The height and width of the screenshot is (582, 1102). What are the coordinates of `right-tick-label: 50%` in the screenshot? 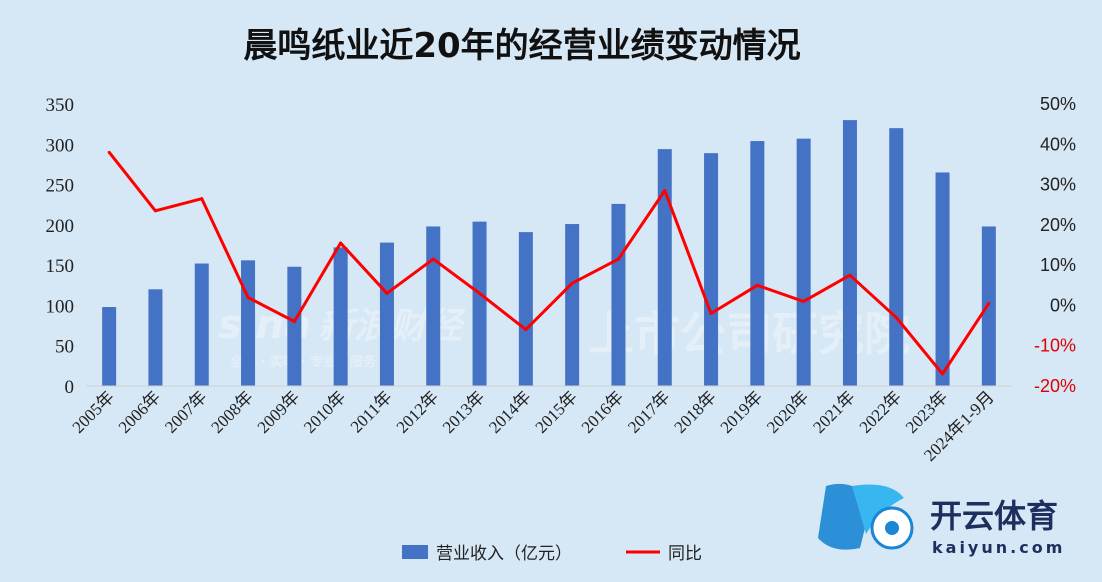 It's located at (1058, 104).